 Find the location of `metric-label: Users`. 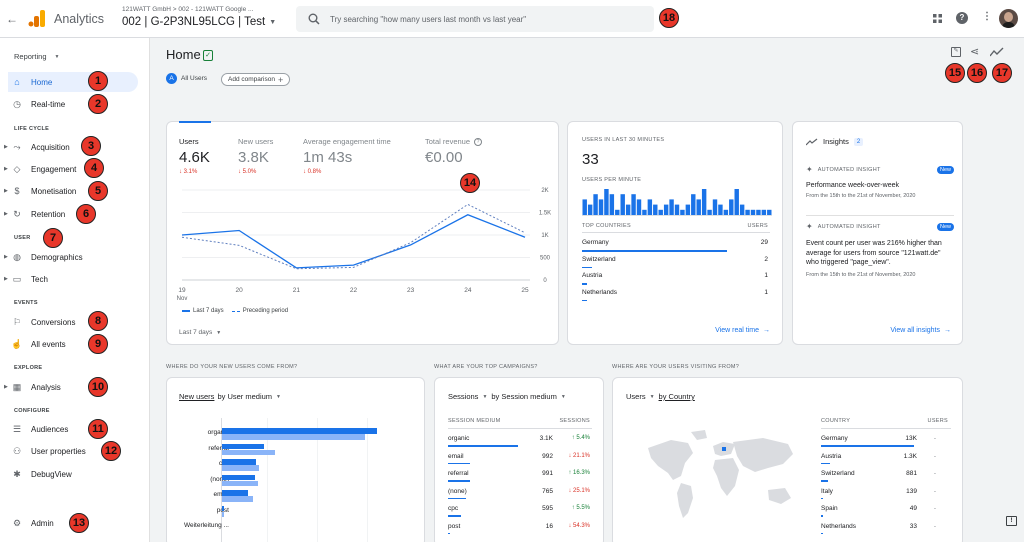

metric-label: Users is located at coordinates (189, 141).